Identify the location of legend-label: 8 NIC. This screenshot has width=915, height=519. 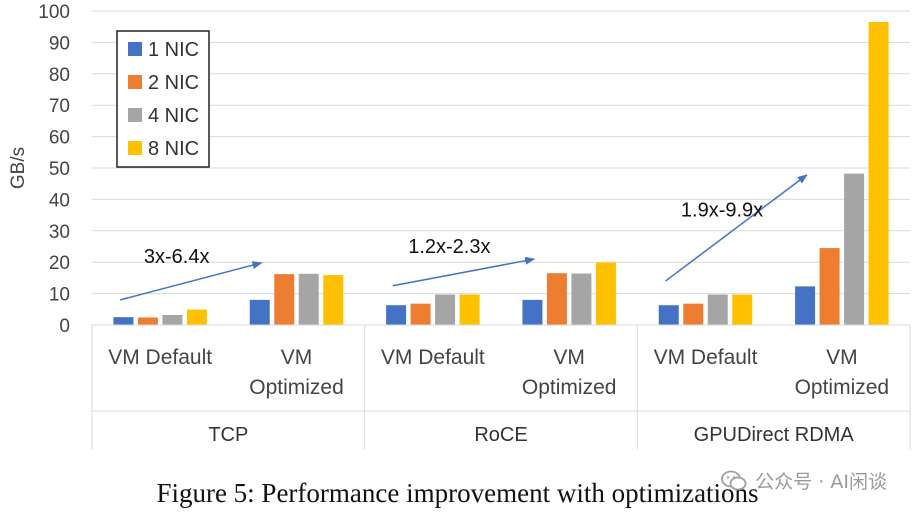
(173, 149).